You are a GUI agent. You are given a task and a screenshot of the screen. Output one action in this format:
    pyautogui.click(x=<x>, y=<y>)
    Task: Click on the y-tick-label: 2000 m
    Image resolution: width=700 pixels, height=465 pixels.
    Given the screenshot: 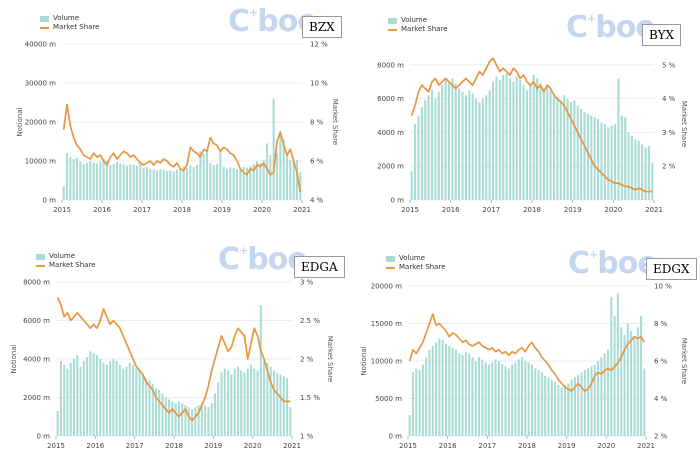 What is the action you would take?
    pyautogui.click(x=36, y=398)
    